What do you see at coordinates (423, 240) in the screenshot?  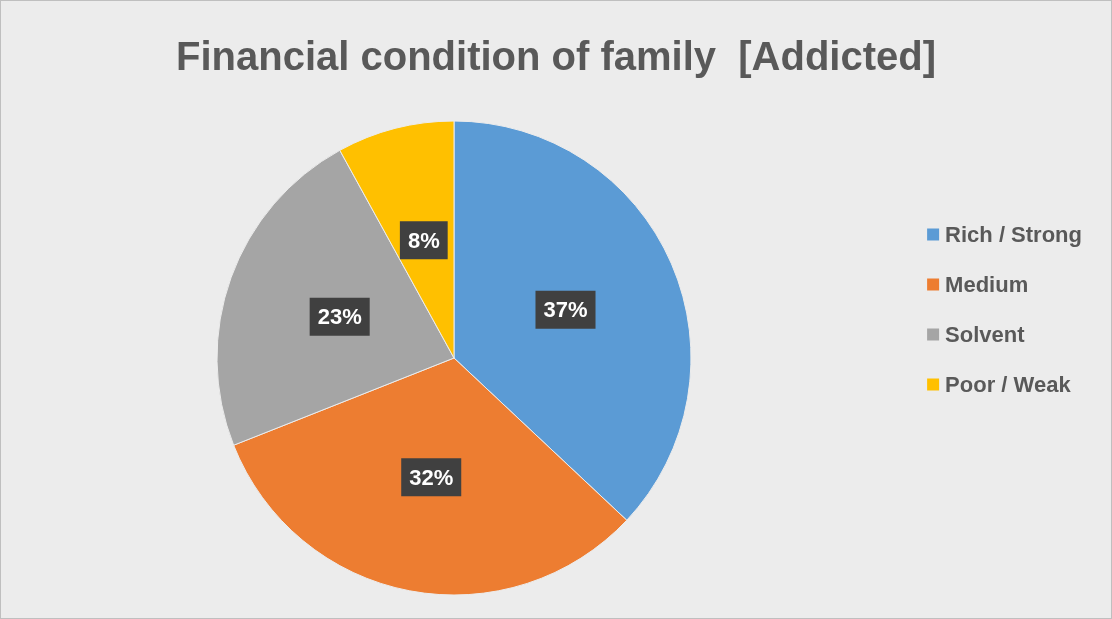 I see `data-label: 8%` at bounding box center [423, 240].